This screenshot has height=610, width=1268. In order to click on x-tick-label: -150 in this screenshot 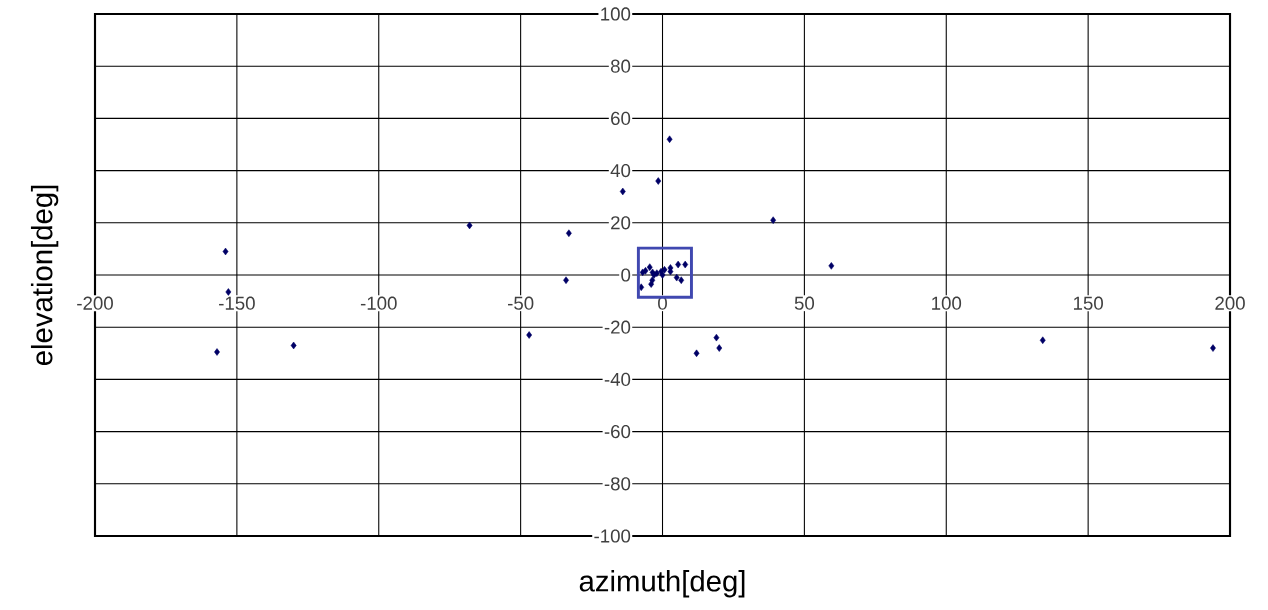, I will do `click(237, 303)`.